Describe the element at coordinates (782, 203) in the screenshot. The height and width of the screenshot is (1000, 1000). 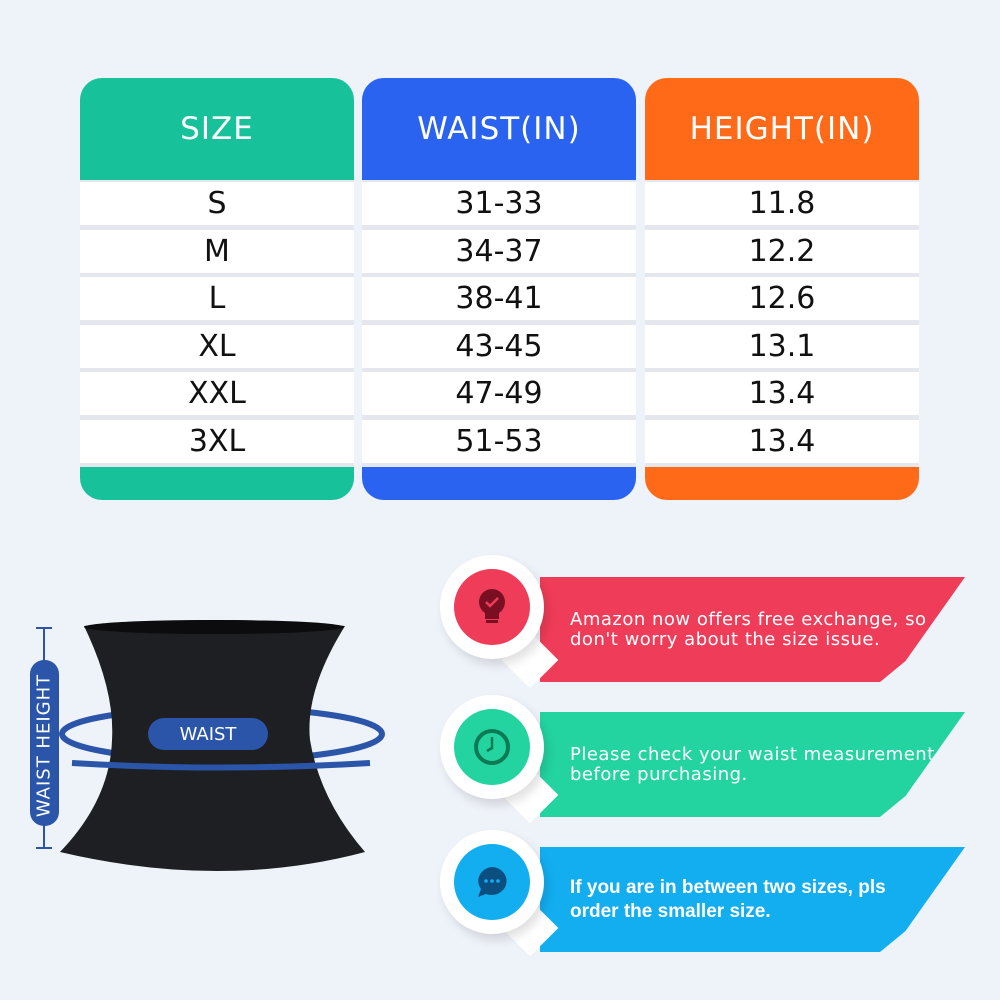
I see `height-cell: 11.8` at that location.